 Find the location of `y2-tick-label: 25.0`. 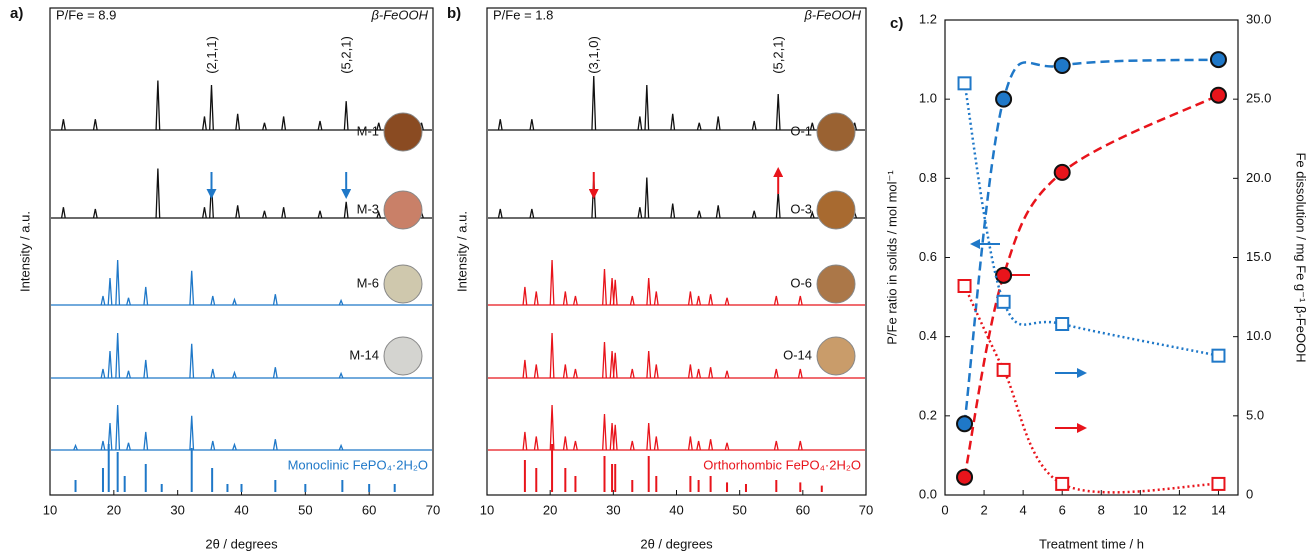

y2-tick-label: 25.0 is located at coordinates (1258, 98).